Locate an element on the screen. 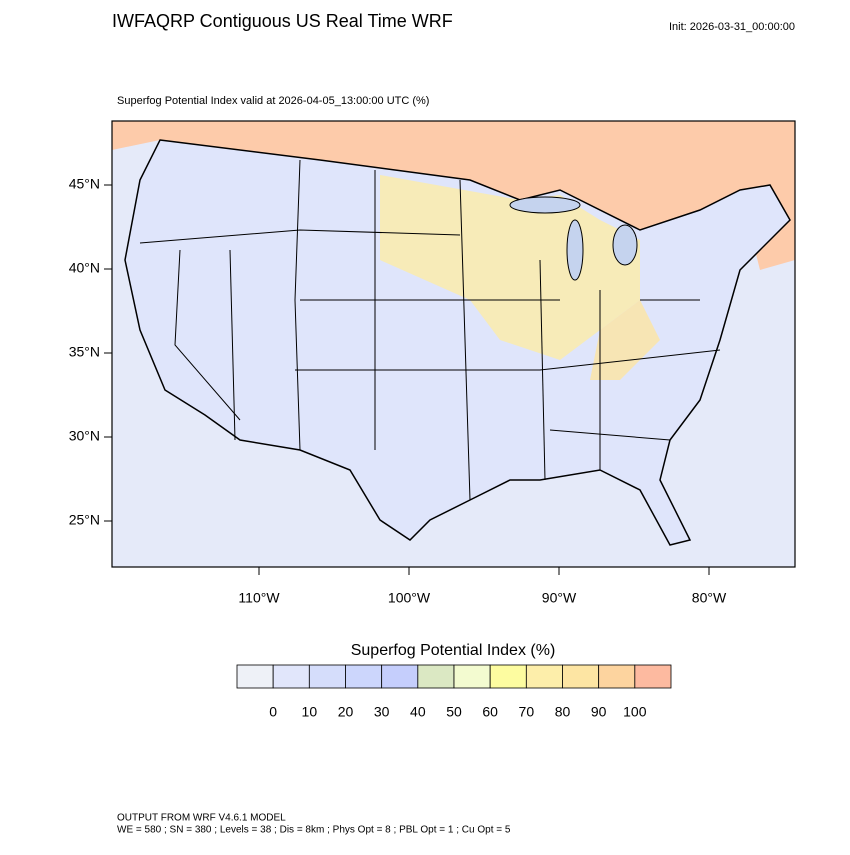 Image resolution: width=850 pixels, height=855 pixels. colorbar-label: 0 is located at coordinates (273, 712).